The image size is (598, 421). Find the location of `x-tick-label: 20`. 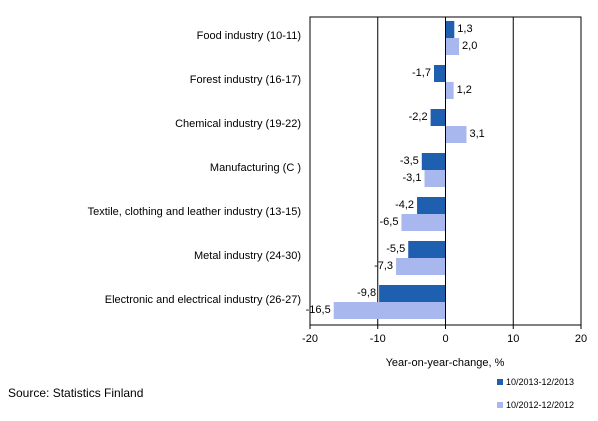

x-tick-label: 20 is located at coordinates (581, 339).